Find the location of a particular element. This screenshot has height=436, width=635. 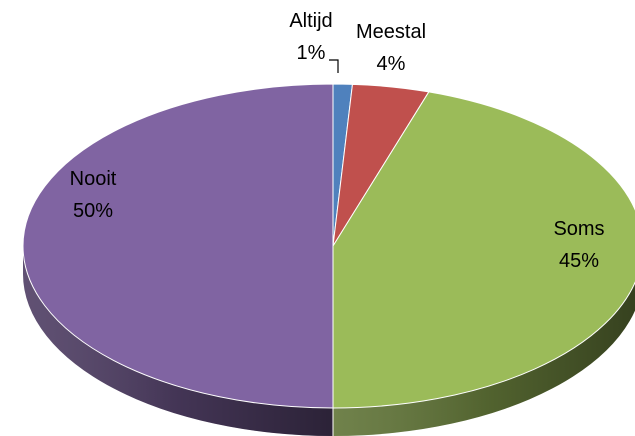

slice-value-nooit: 50% is located at coordinates (93, 211).